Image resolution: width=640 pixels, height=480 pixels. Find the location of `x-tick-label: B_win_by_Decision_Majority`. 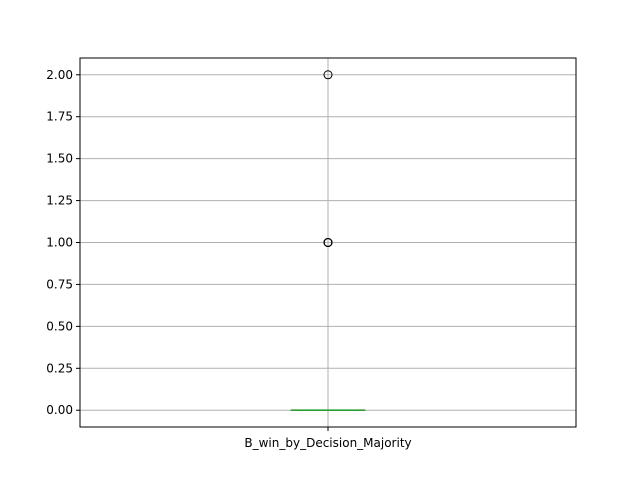

x-tick-label: B_win_by_Decision_Majority is located at coordinates (327, 443).